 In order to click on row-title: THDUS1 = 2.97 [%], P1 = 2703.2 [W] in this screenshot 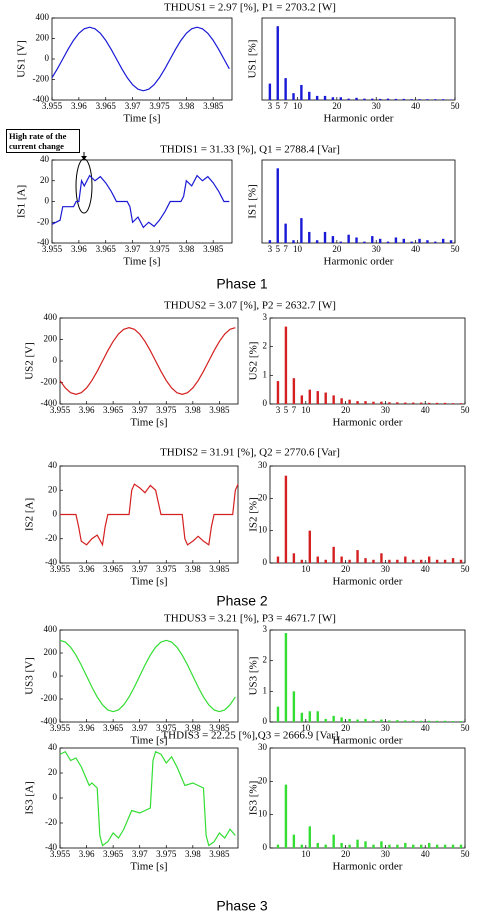, I will do `click(250, 8)`.